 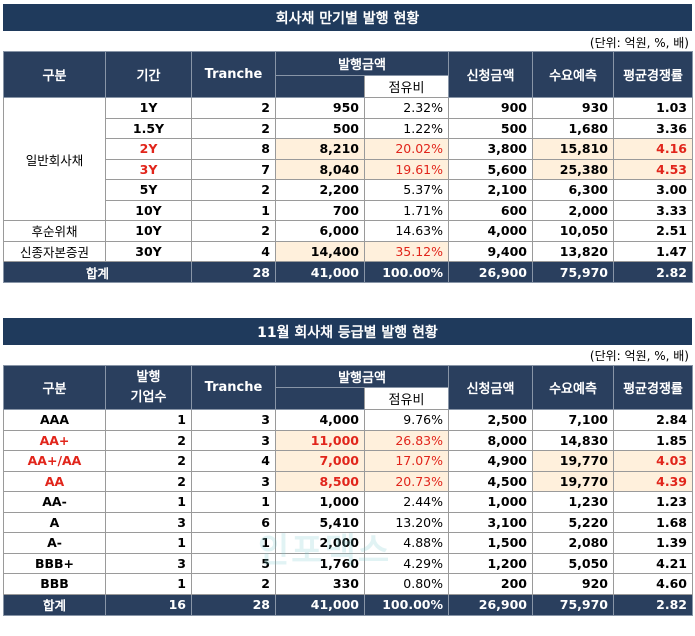 What do you see at coordinates (406, 563) in the screenshot?
I see `cell-share: 4.29%` at bounding box center [406, 563].